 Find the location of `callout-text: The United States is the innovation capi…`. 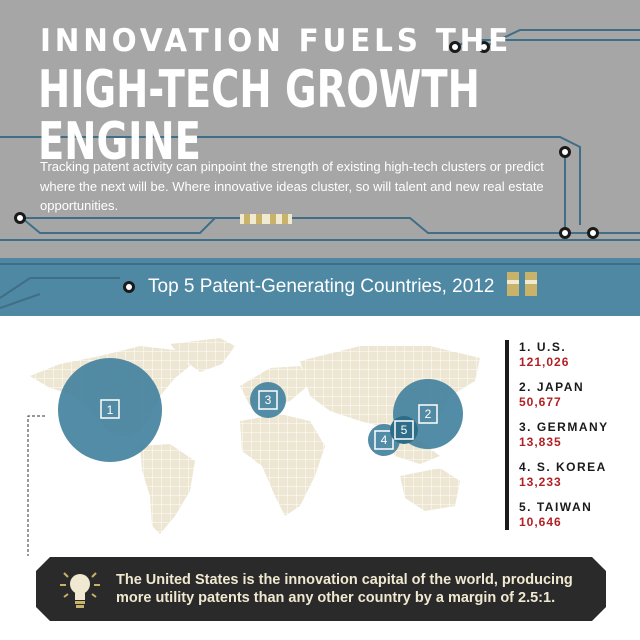

callout-text: The United States is the innovation capi… is located at coordinates (344, 589).